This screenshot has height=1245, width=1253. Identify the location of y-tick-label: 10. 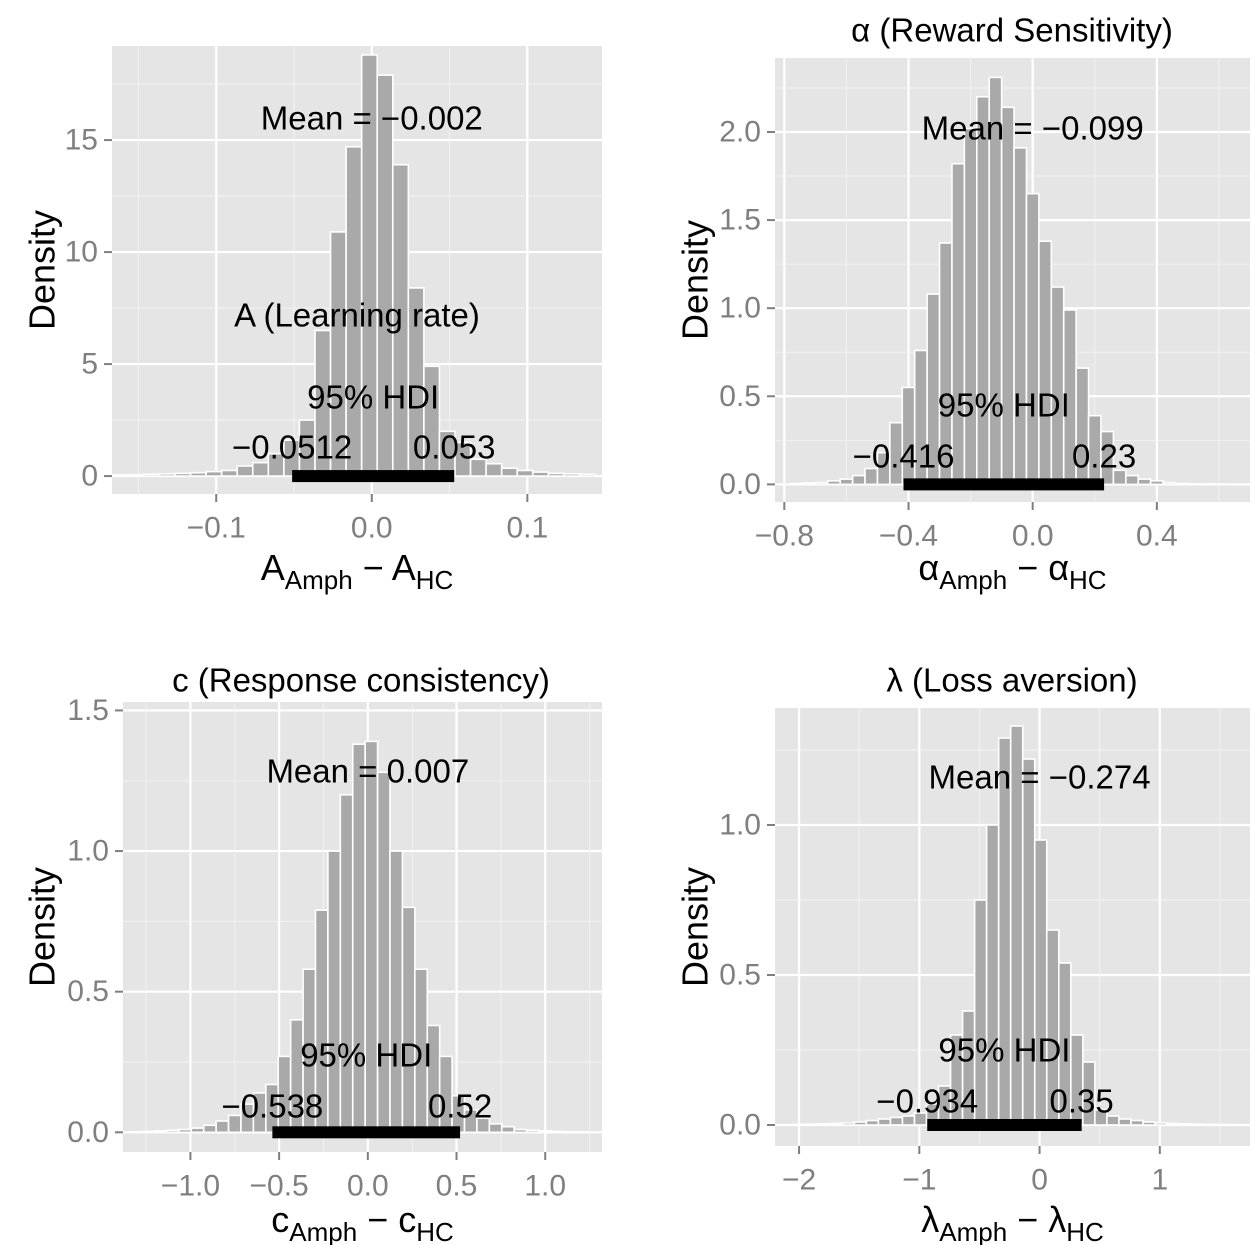
(81, 252).